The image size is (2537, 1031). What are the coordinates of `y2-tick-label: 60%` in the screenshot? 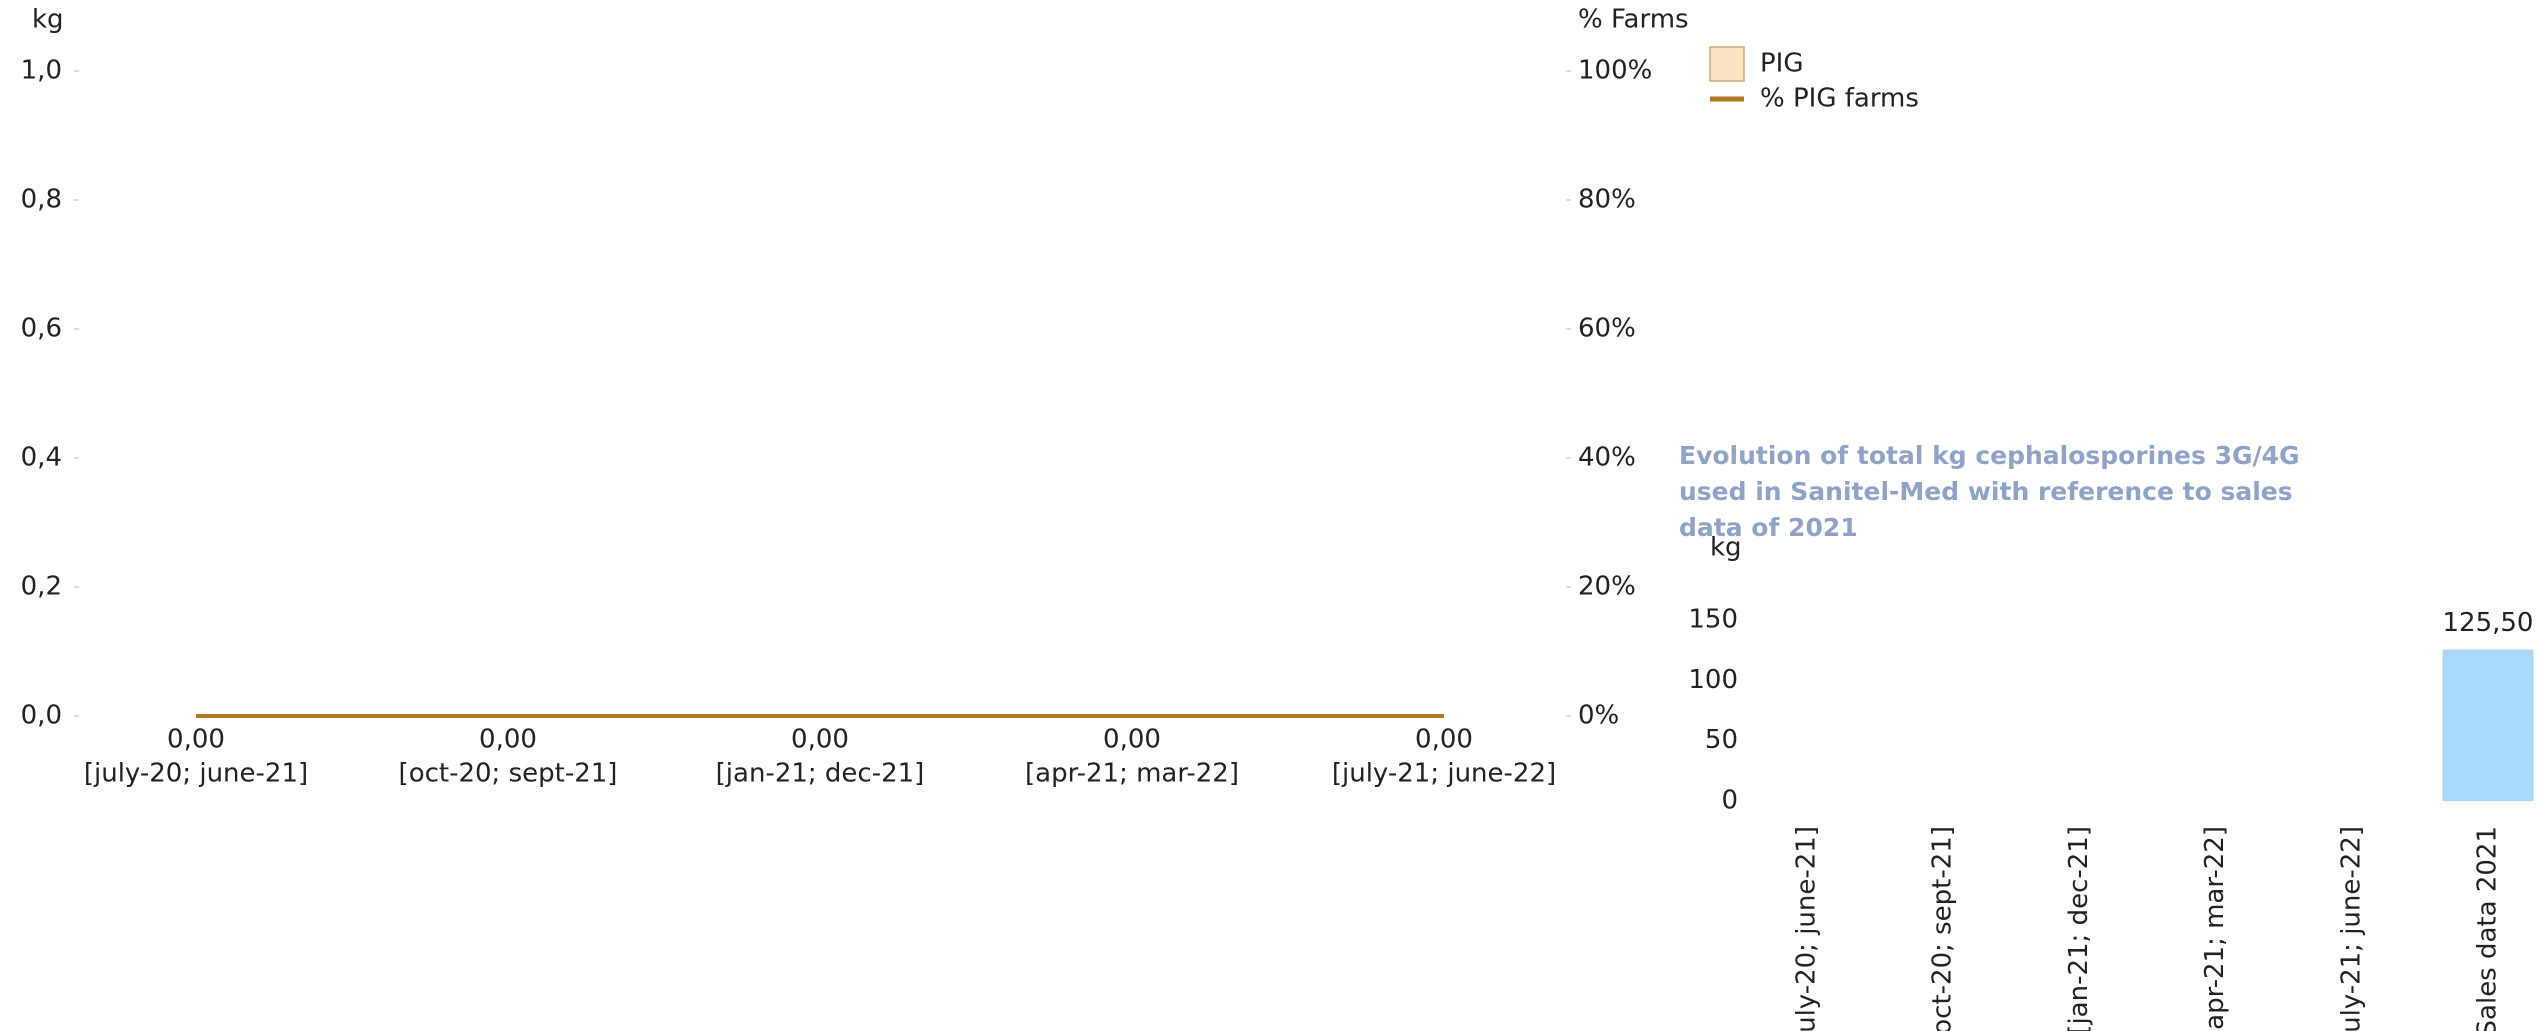 It's located at (1607, 329).